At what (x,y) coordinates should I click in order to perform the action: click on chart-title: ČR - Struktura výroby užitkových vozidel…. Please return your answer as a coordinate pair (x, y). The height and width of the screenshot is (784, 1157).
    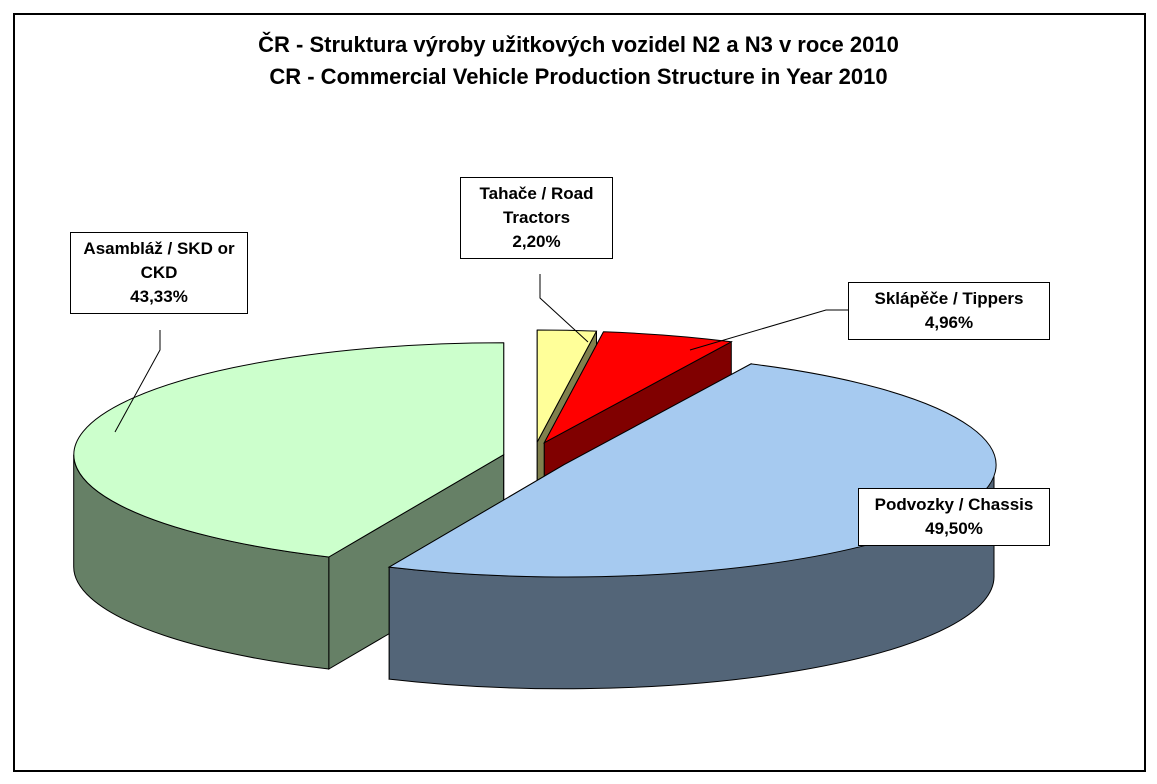
    Looking at the image, I should click on (578, 44).